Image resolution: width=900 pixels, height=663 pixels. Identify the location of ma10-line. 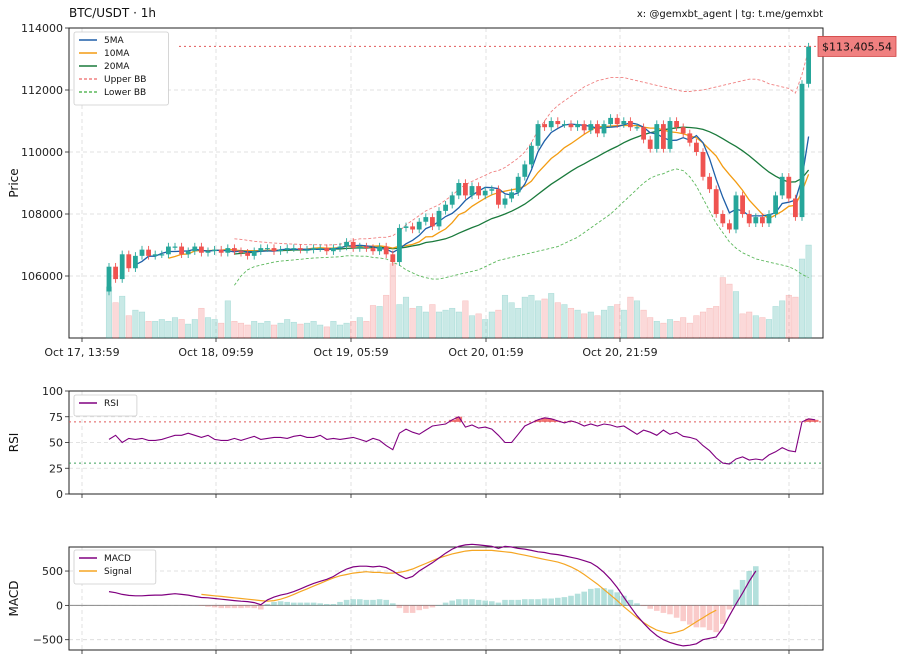
(489, 191).